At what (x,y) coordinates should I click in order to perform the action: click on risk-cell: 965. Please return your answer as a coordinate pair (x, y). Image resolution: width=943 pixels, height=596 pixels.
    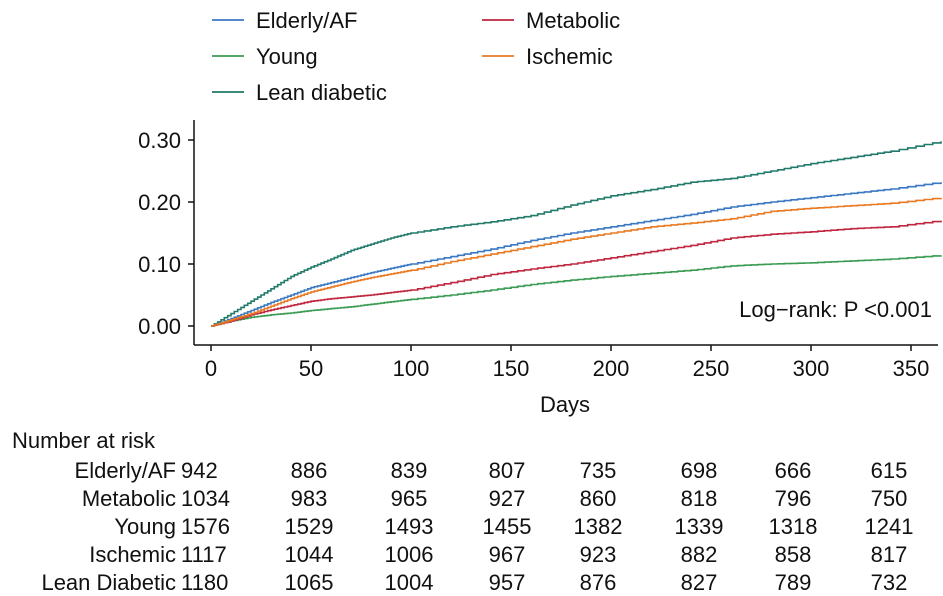
    Looking at the image, I should click on (409, 498).